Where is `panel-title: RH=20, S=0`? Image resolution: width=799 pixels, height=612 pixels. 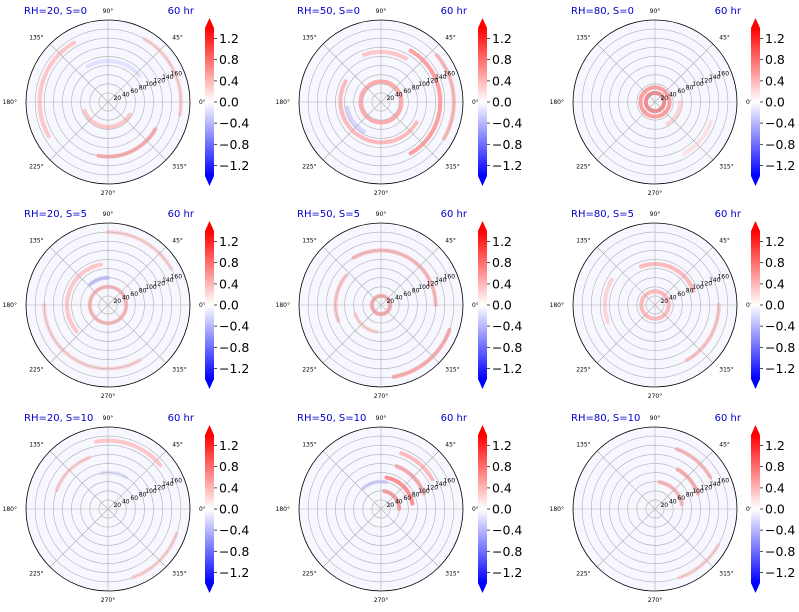
panel-title: RH=20, S=0 is located at coordinates (55, 11).